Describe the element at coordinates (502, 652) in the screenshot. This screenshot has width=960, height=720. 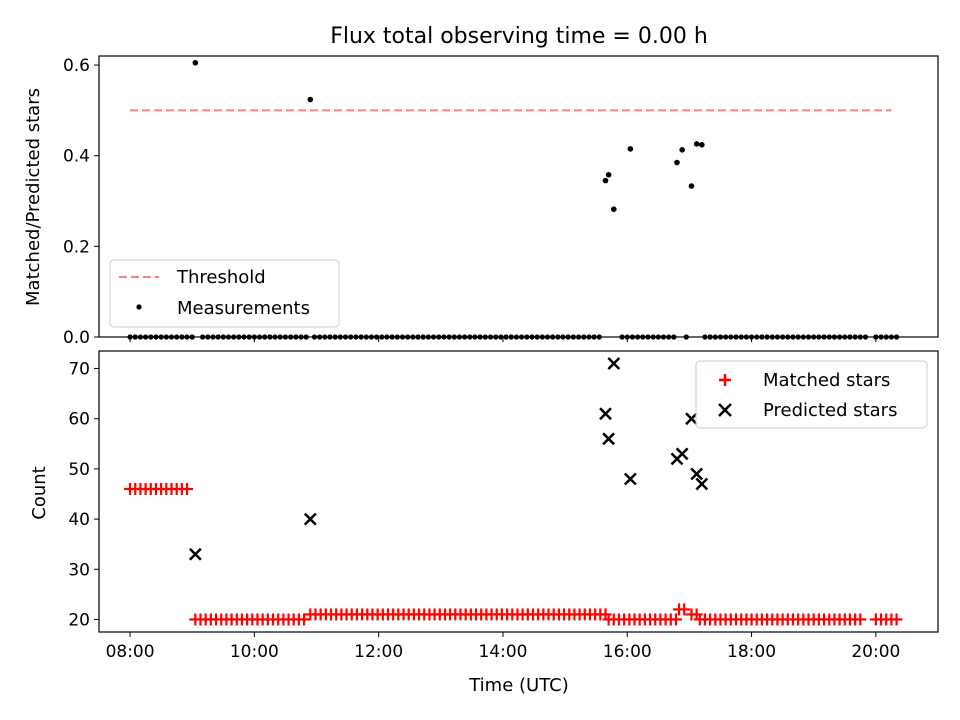
I see `bottom-xtick-label: 14:00` at that location.